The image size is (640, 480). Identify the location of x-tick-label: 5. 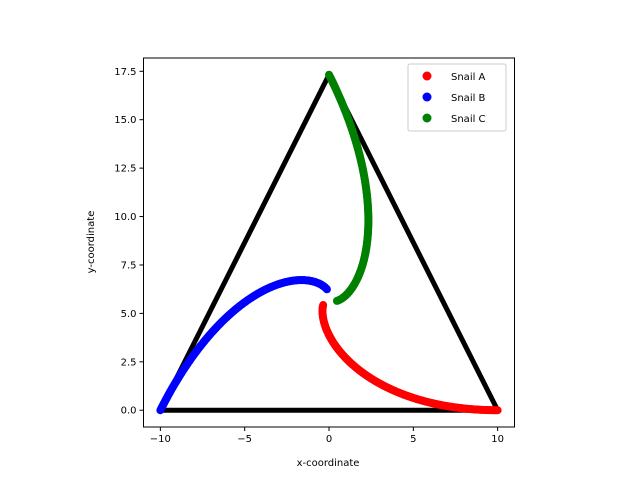
(413, 439).